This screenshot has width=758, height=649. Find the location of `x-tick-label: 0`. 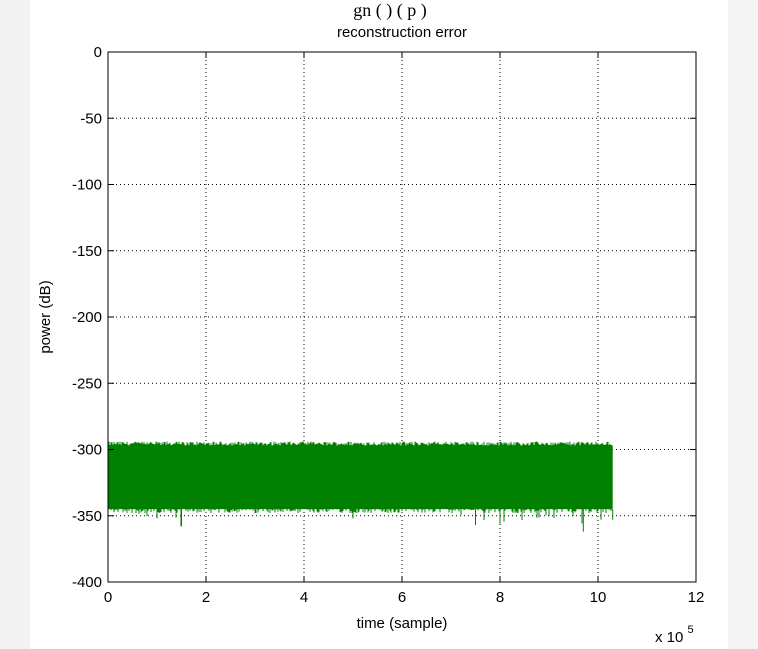

x-tick-label: 0 is located at coordinates (108, 597).